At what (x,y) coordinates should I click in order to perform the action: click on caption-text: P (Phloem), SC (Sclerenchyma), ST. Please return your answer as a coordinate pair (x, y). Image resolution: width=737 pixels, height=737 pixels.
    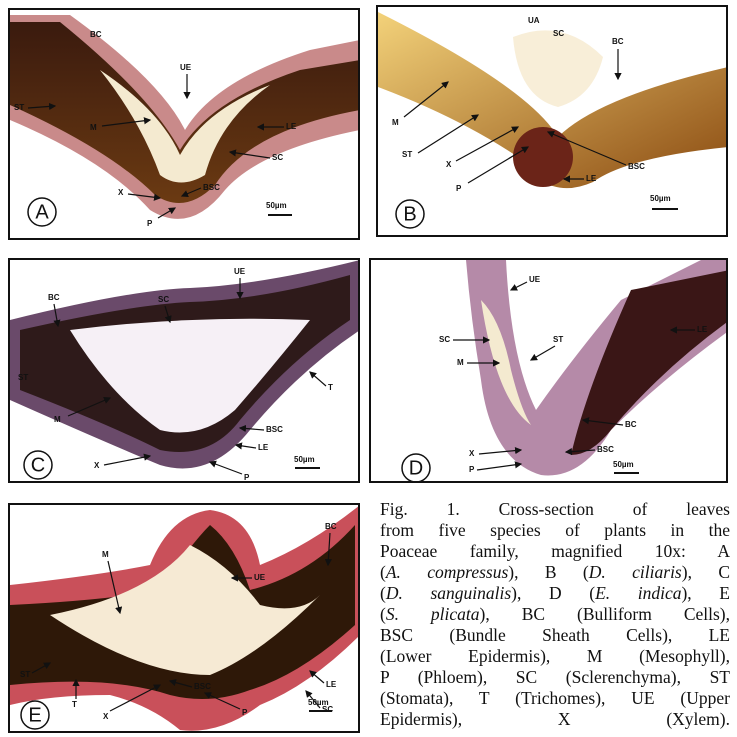
    Looking at the image, I should click on (555, 677).